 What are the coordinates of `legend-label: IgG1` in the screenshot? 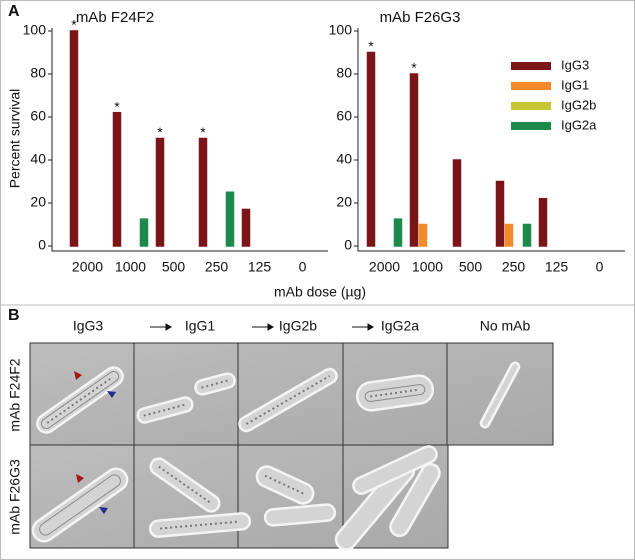 It's located at (575, 84).